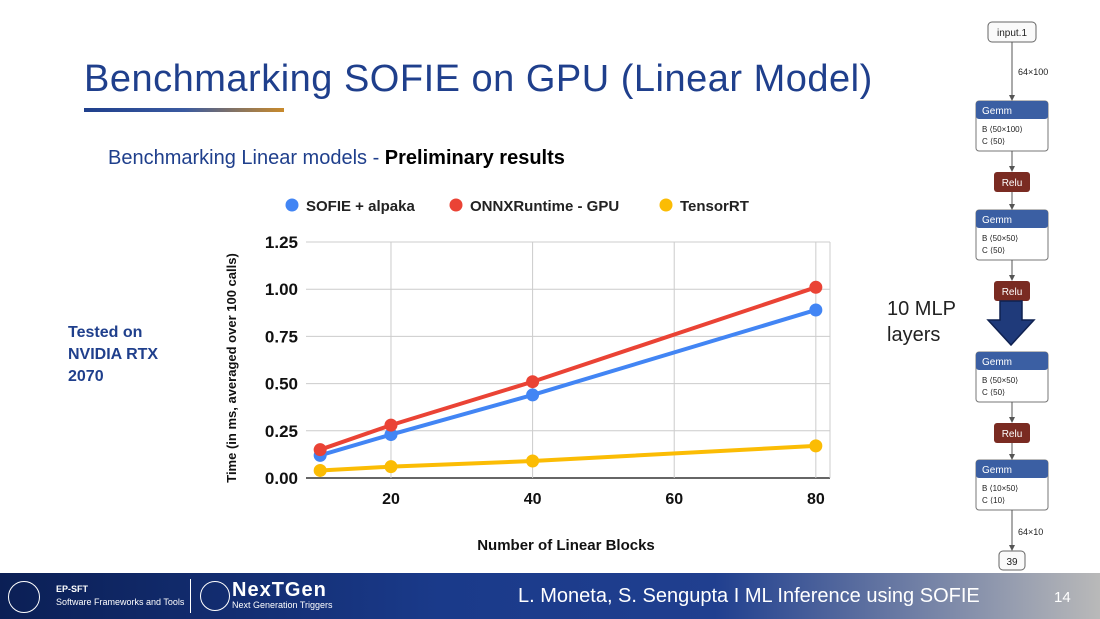  I want to click on legend-label: TensorRT, so click(714, 206).